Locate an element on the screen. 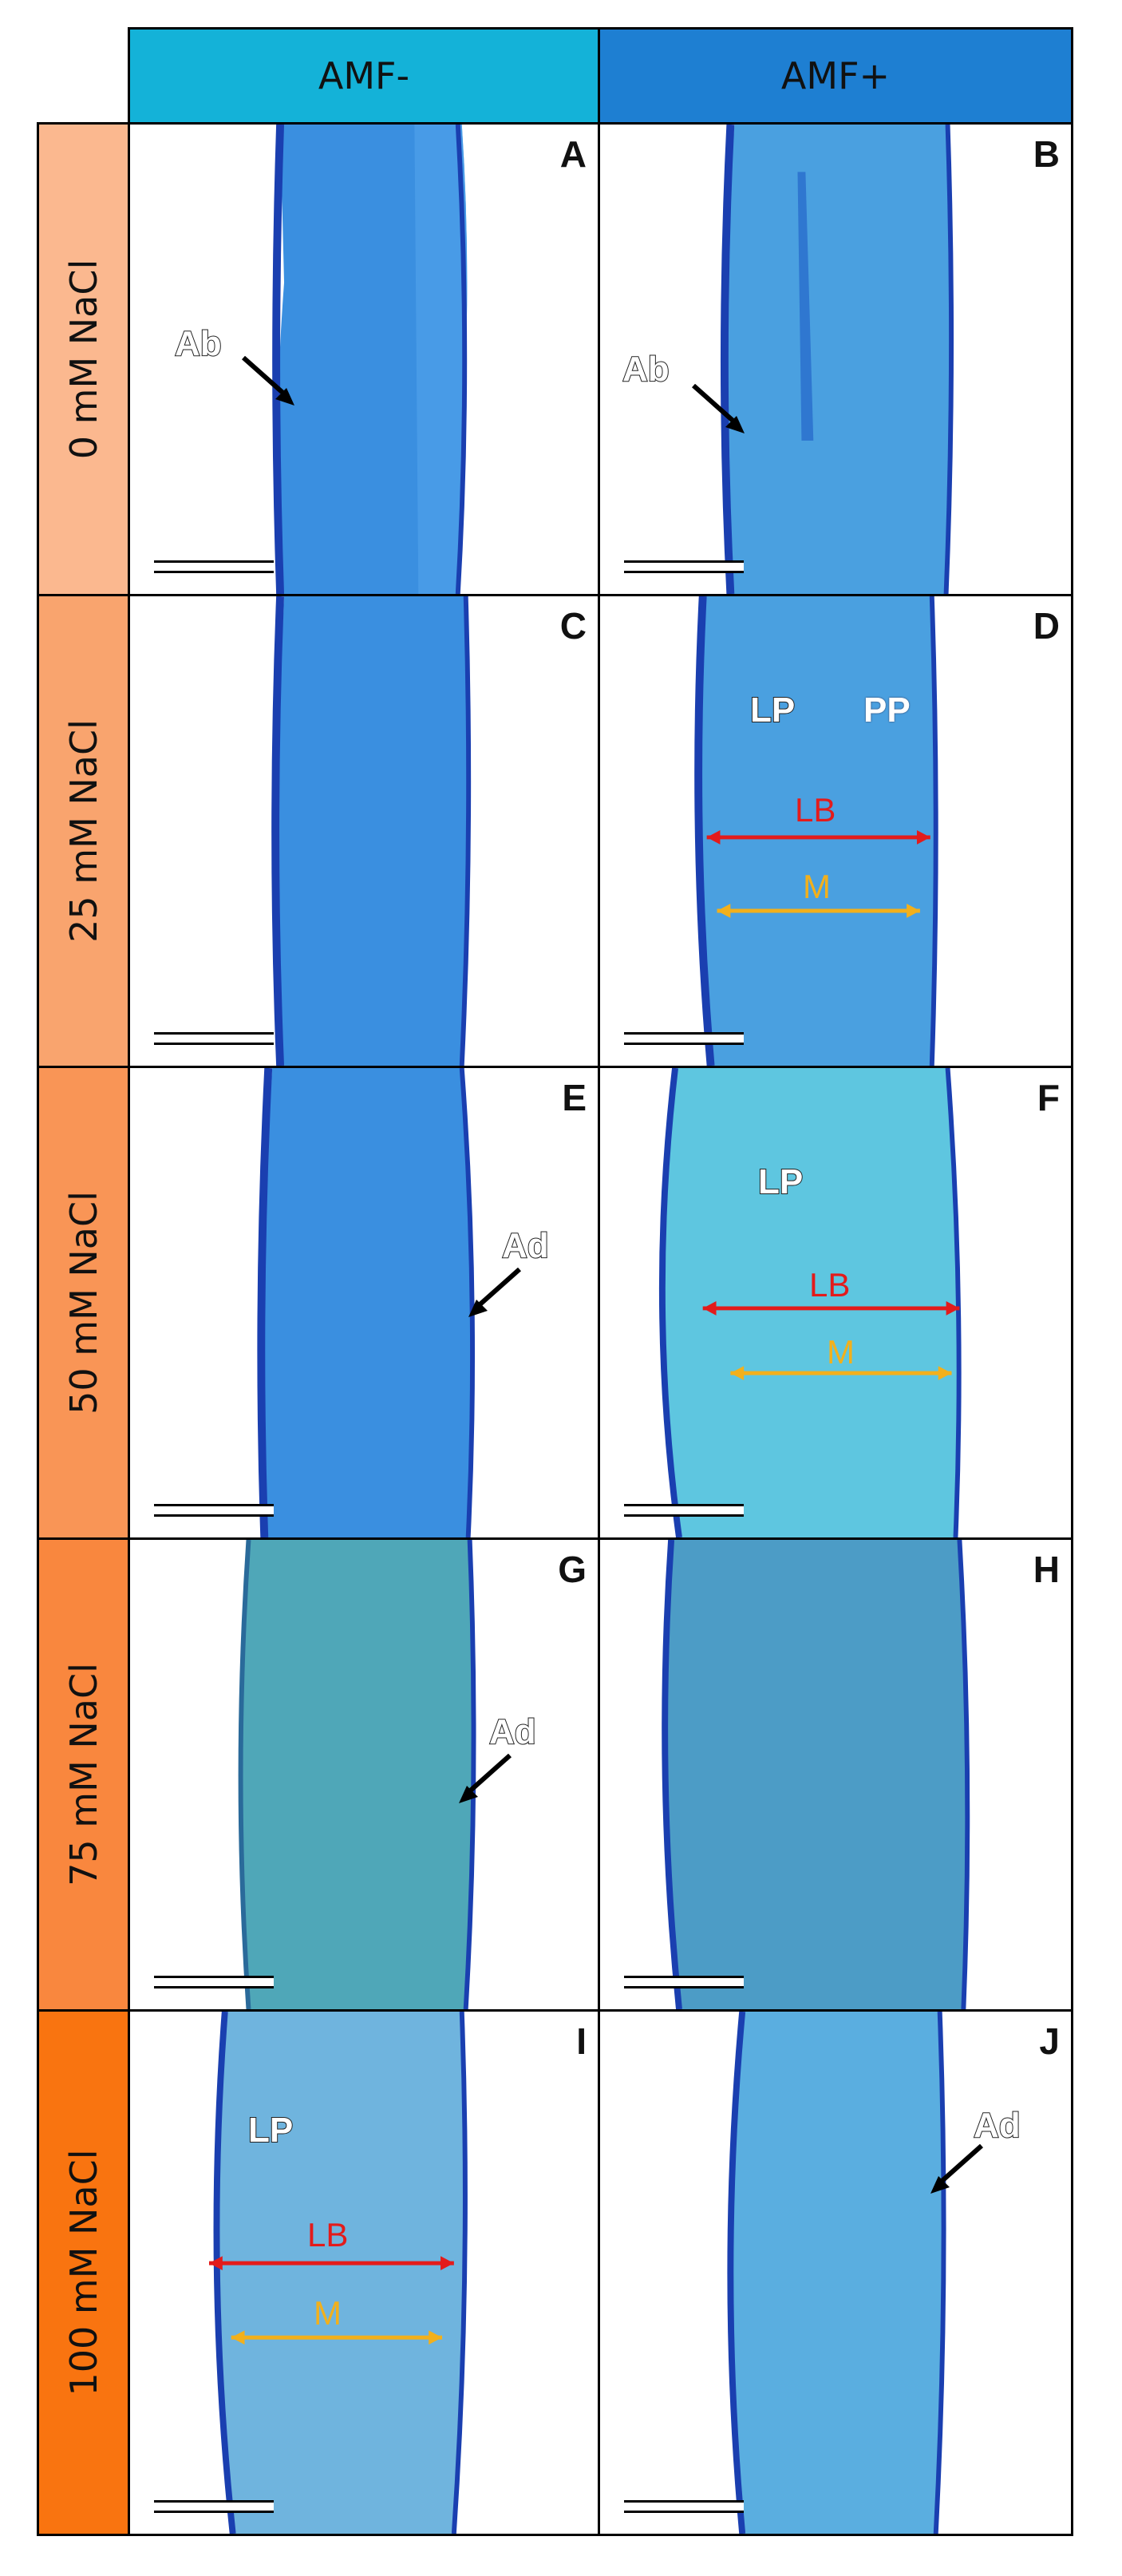 This screenshot has height=2576, width=1122. micrograph-b is located at coordinates (837, 359).